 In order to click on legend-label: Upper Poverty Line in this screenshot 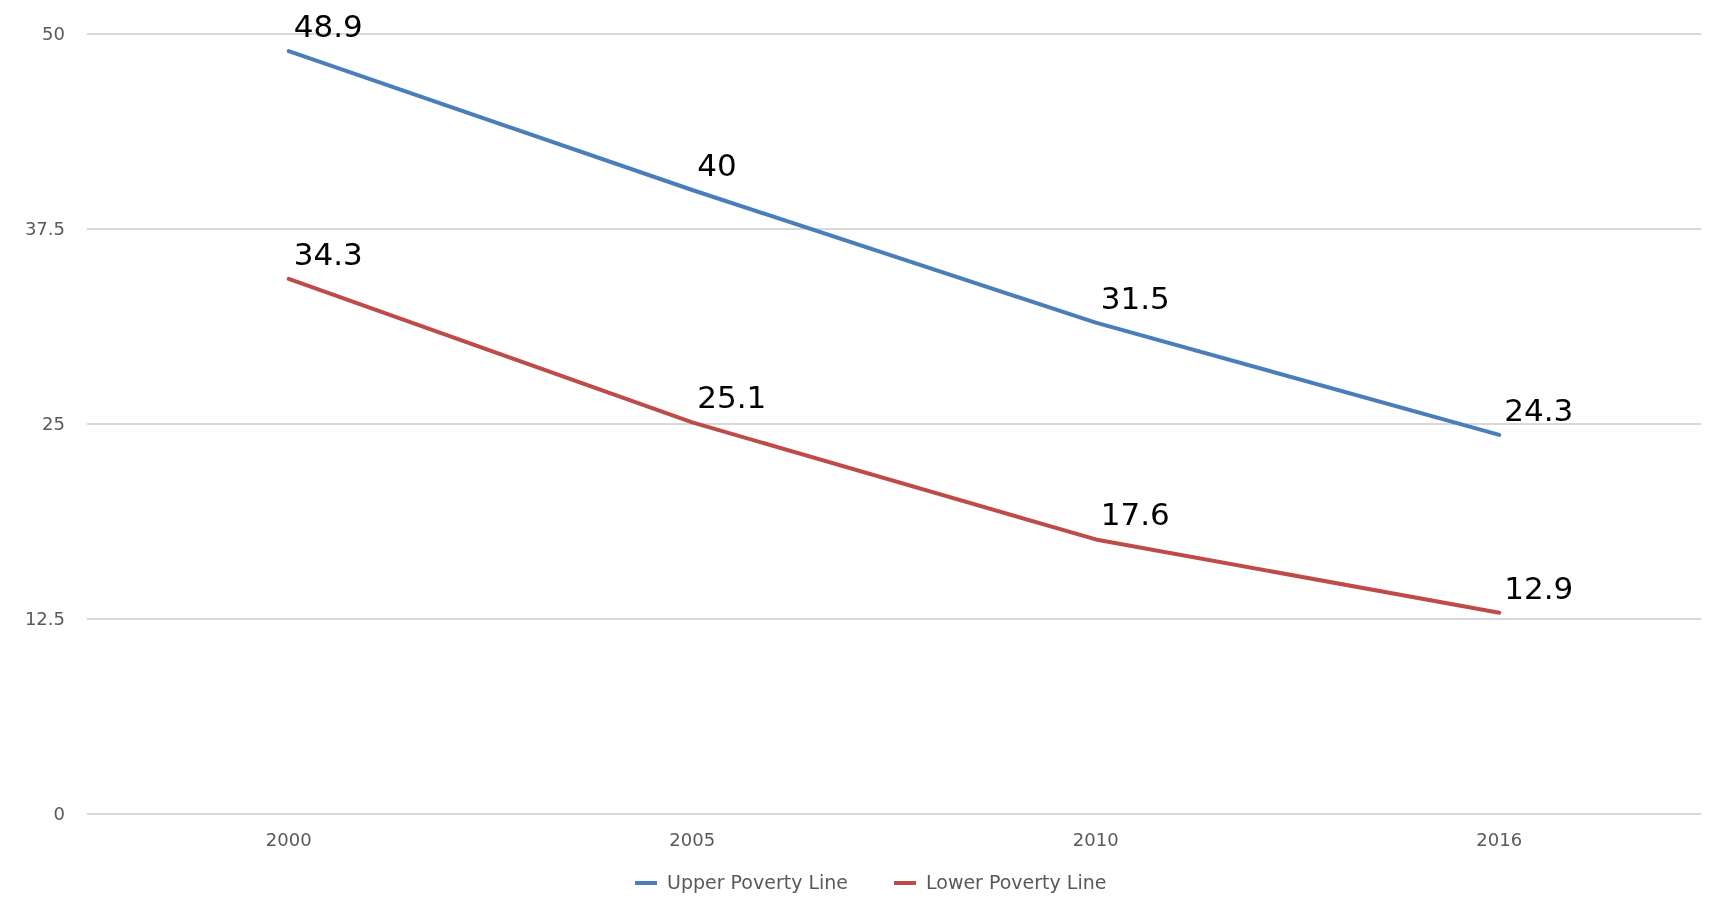, I will do `click(758, 882)`.